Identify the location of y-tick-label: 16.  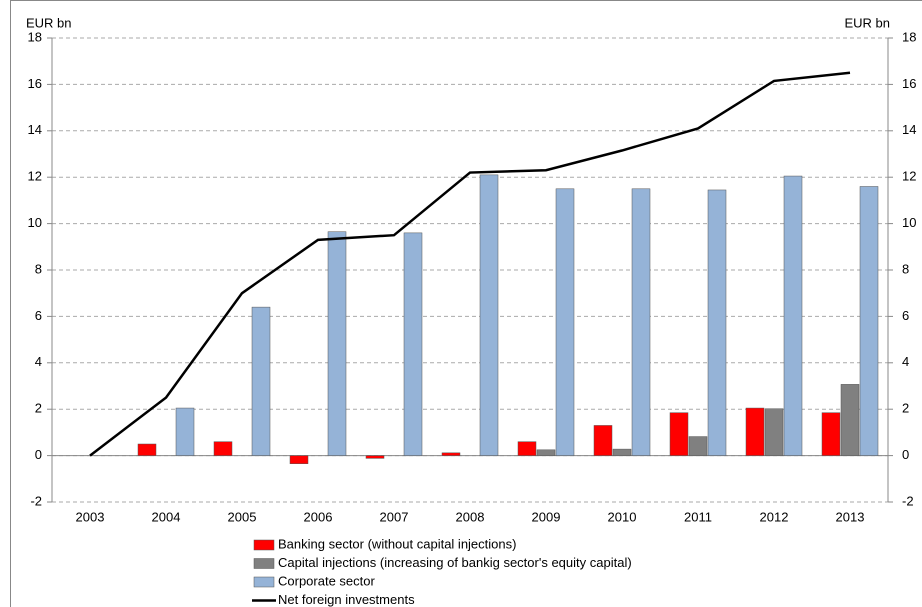
(35, 83).